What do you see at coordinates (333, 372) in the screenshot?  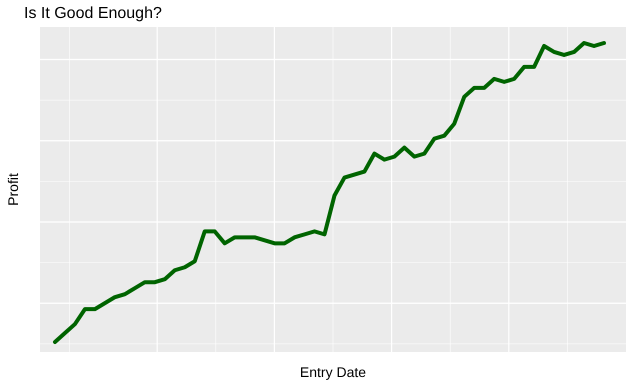 I see `x-axis-title: Entry Date` at bounding box center [333, 372].